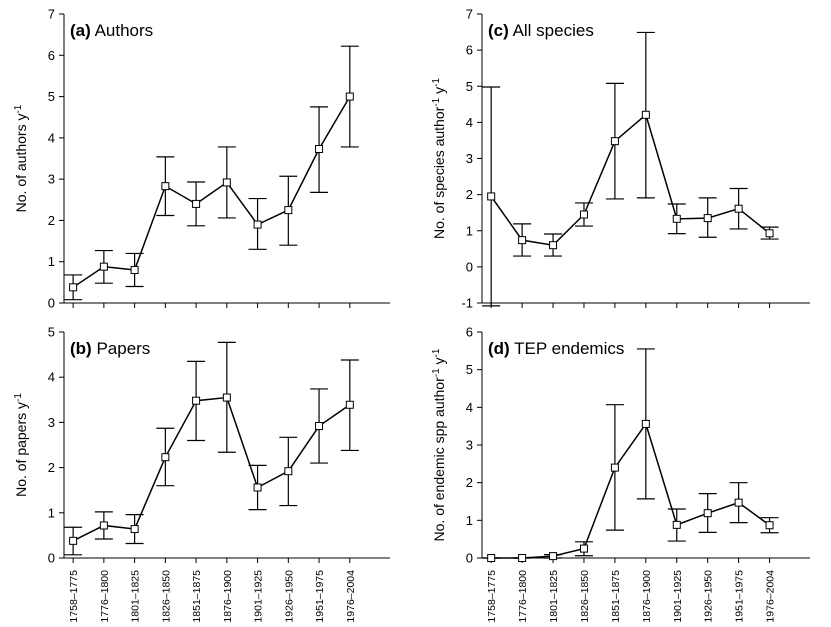 Image resolution: width=831 pixels, height=627 pixels. Describe the element at coordinates (111, 30) in the screenshot. I see `panel-title: (a) Authors` at that location.